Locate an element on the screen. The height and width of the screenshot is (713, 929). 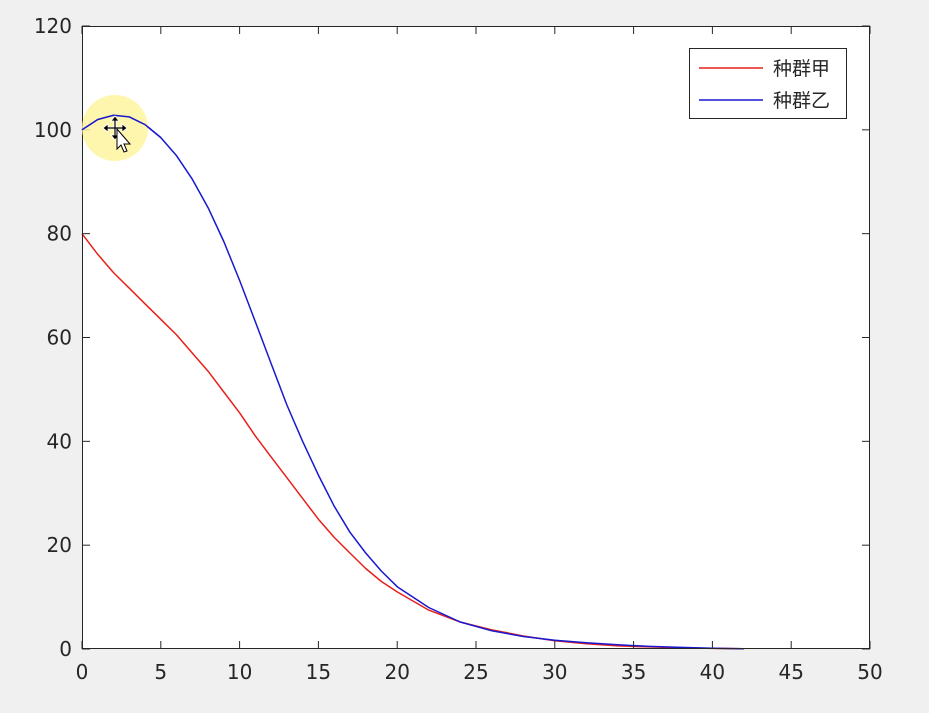
y-tick-label: 100 is located at coordinates (53, 130).